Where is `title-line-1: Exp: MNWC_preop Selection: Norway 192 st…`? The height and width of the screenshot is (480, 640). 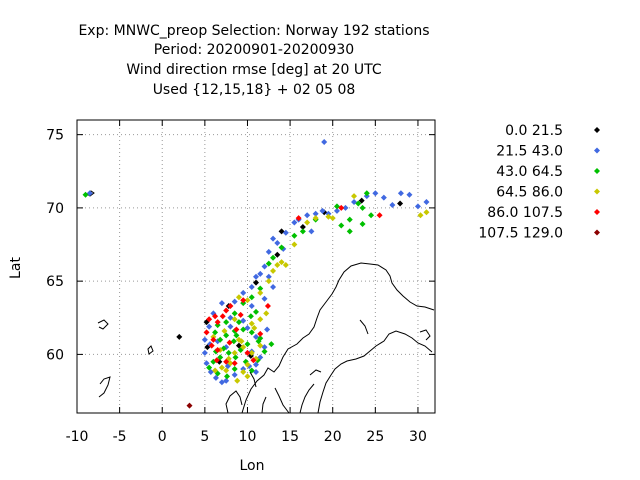
title-line-1: Exp: MNWC_preop Selection: Norway 192 st… is located at coordinates (253, 31).